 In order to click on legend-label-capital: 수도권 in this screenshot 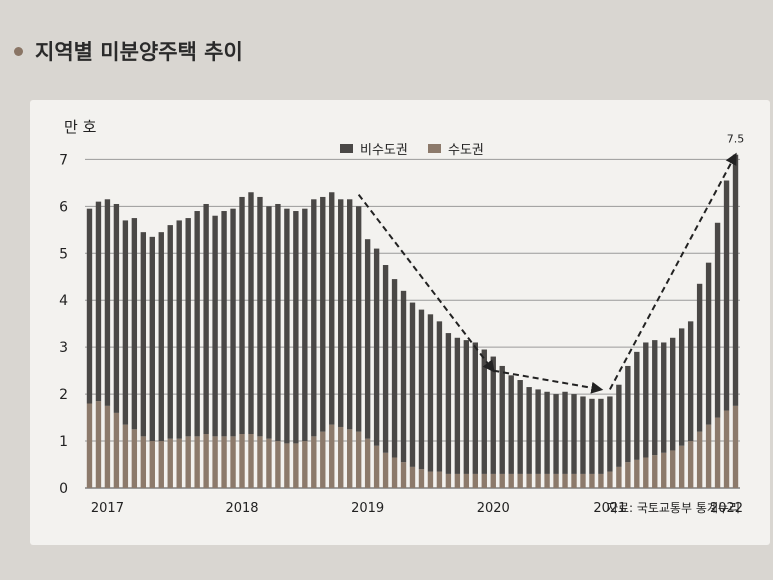, I will do `click(466, 150)`.